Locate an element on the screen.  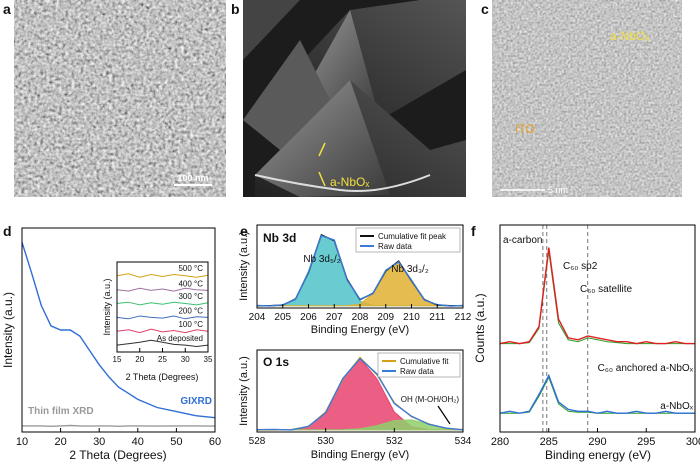
x-tick-label: 35 is located at coordinates (208, 359).